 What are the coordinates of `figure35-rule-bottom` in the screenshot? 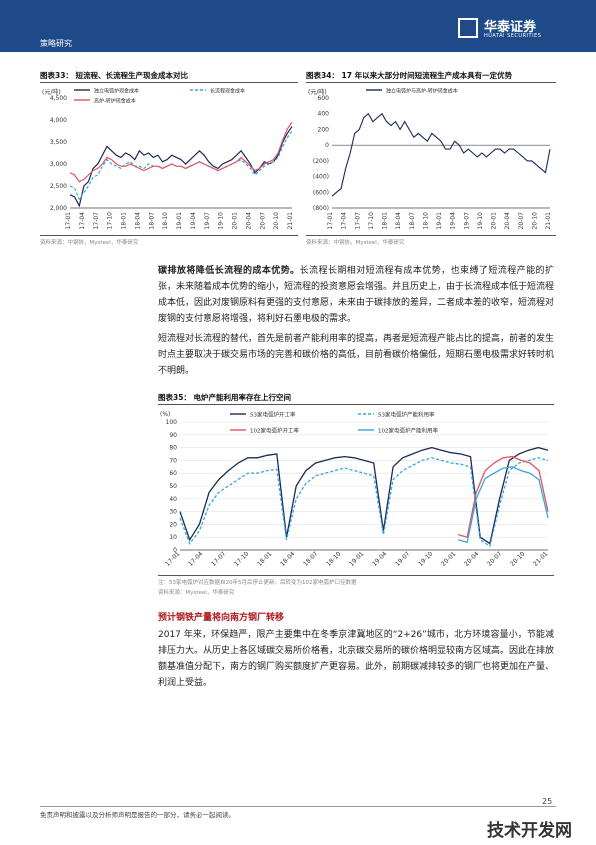 It's located at (356, 575).